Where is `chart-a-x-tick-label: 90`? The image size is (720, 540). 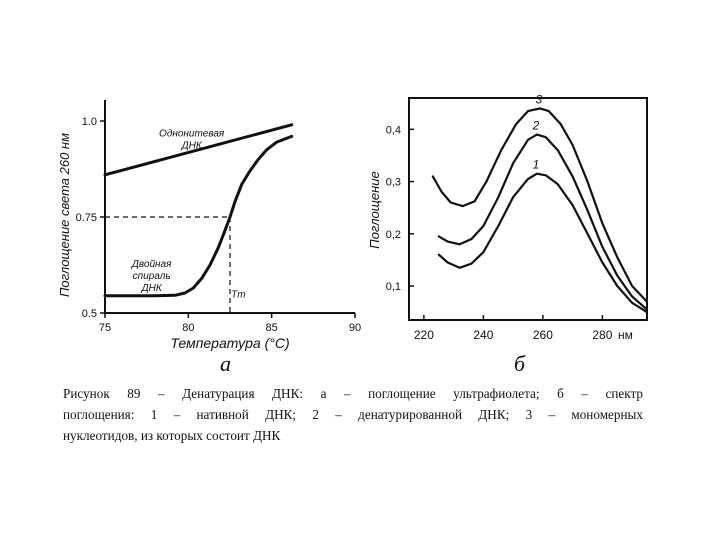
chart-a-x-tick-label: 90 is located at coordinates (355, 328).